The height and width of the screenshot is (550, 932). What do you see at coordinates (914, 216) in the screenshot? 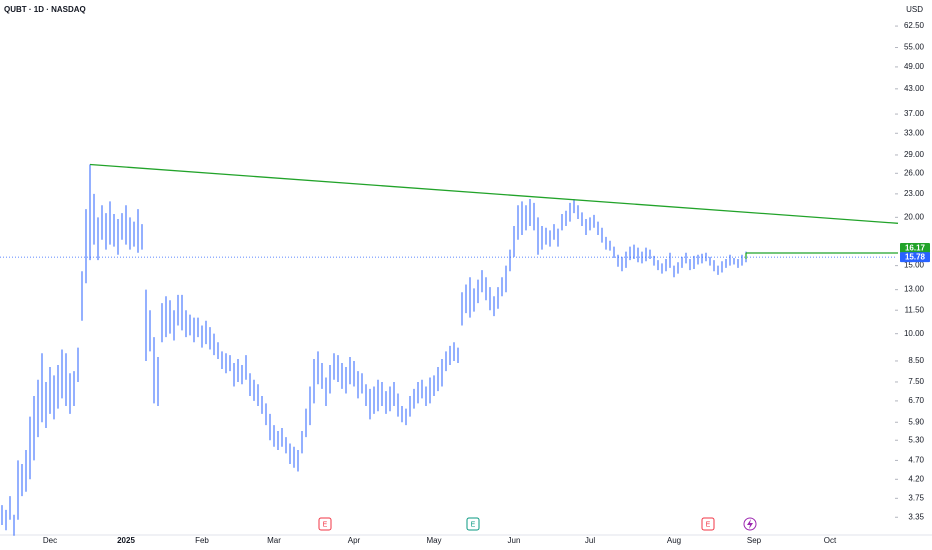
I see `y-tick-label: 20.00` at bounding box center [914, 216].